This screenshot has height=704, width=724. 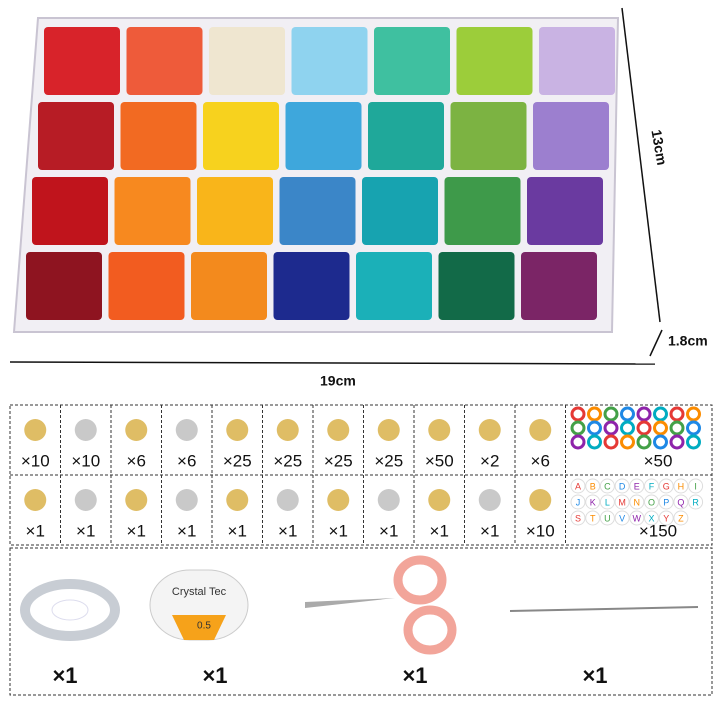 I want to click on letter: V, so click(x=622, y=518).